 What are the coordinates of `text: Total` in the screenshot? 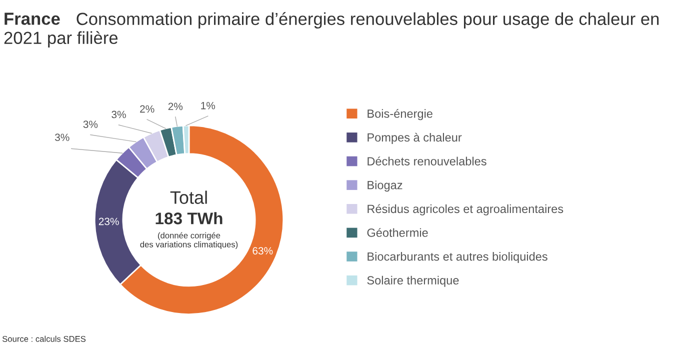 It's located at (188, 197).